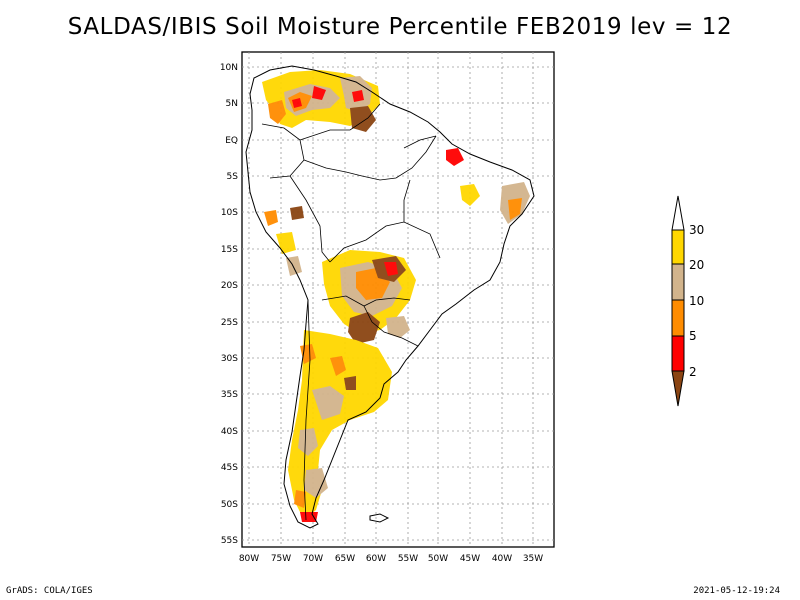 The height and width of the screenshot is (600, 800). I want to click on lat-label: 20S, so click(229, 286).